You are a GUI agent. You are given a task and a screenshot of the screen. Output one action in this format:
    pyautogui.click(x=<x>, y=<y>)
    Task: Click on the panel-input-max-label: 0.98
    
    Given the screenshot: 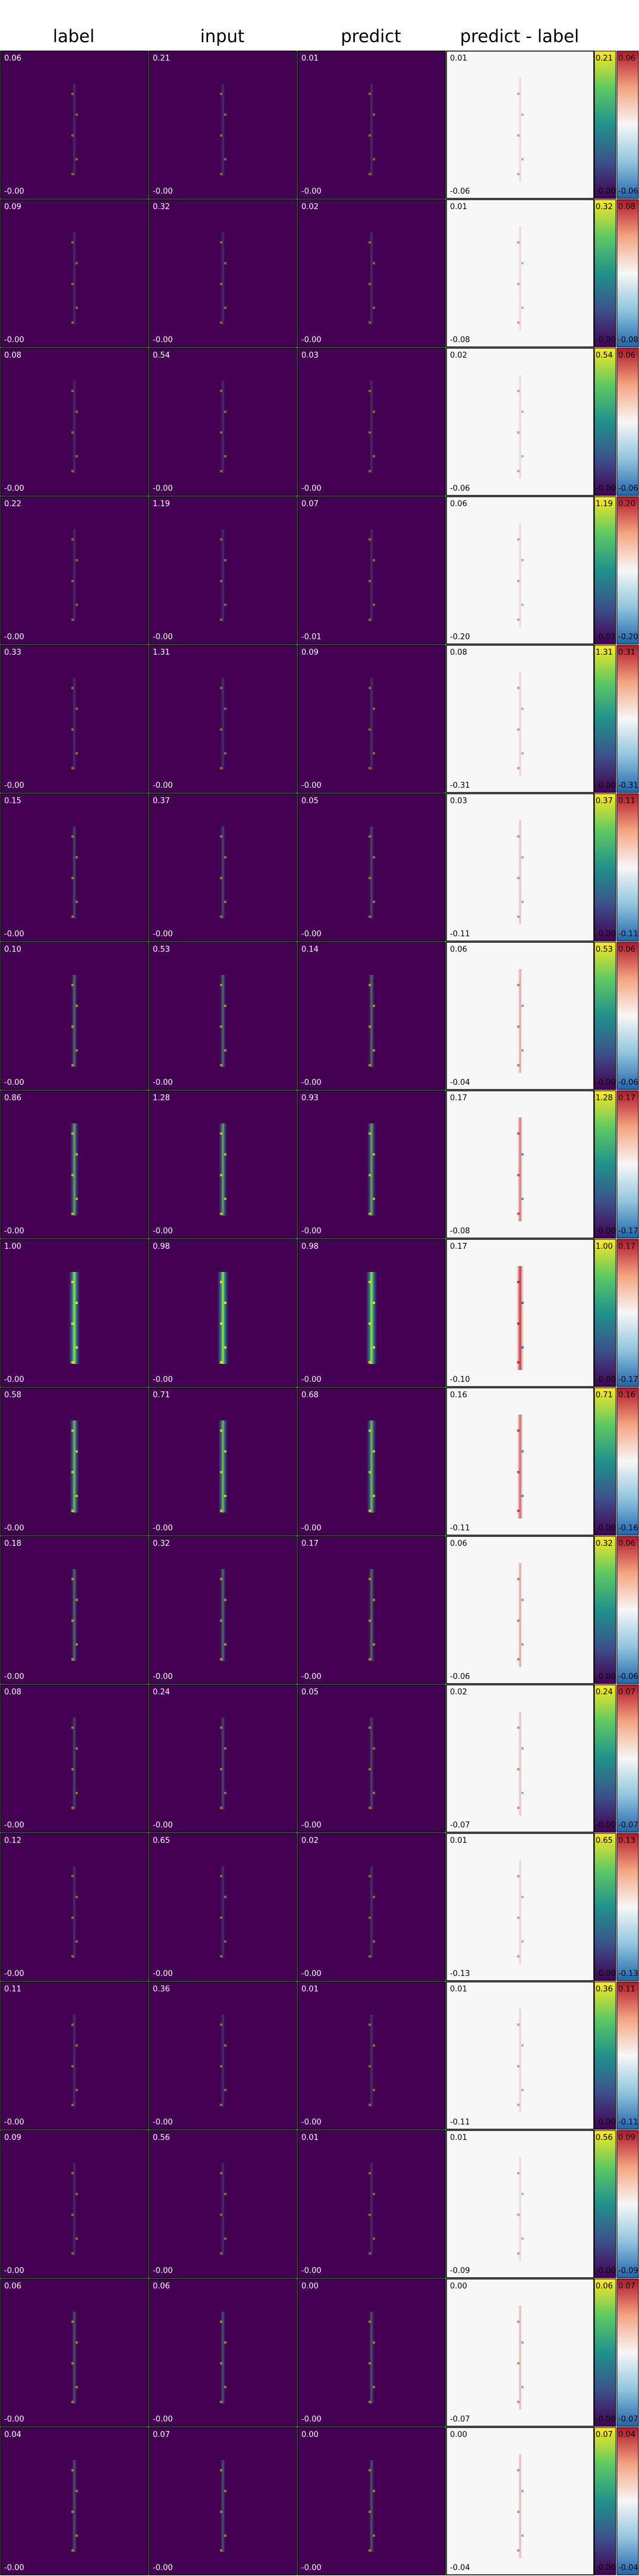 What is the action you would take?
    pyautogui.click(x=162, y=1246)
    